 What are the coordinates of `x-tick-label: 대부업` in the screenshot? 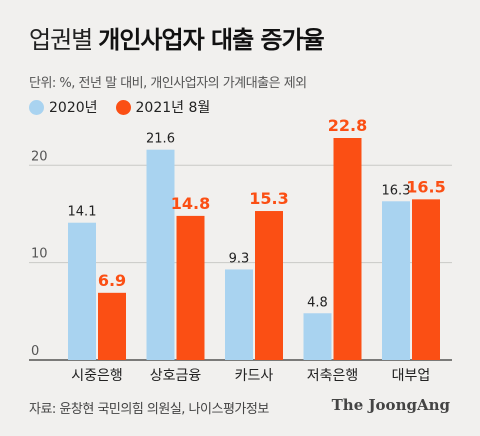 It's located at (411, 376).